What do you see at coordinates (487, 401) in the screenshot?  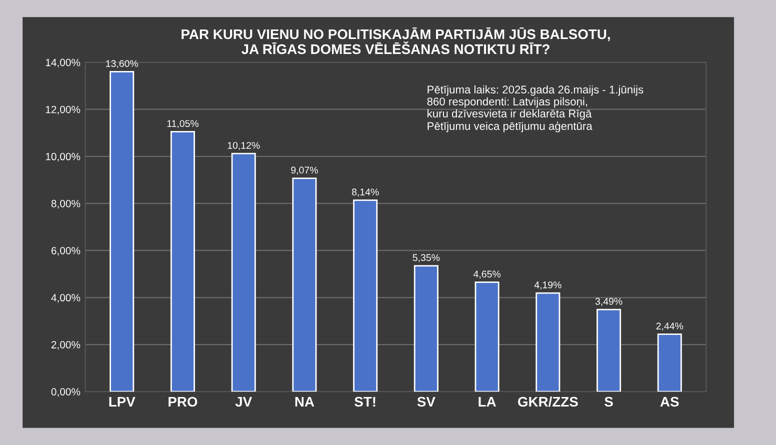 I see `x-tick-label: LA` at bounding box center [487, 401].